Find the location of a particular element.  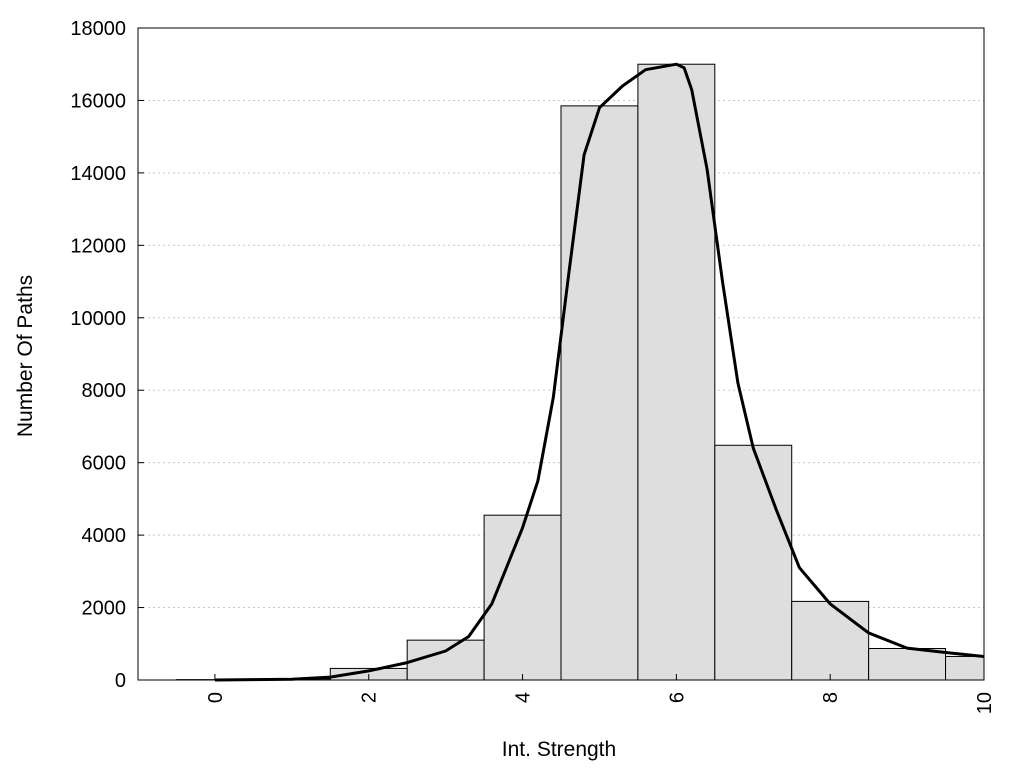

x-tick-label-2: 2 is located at coordinates (370, 697).